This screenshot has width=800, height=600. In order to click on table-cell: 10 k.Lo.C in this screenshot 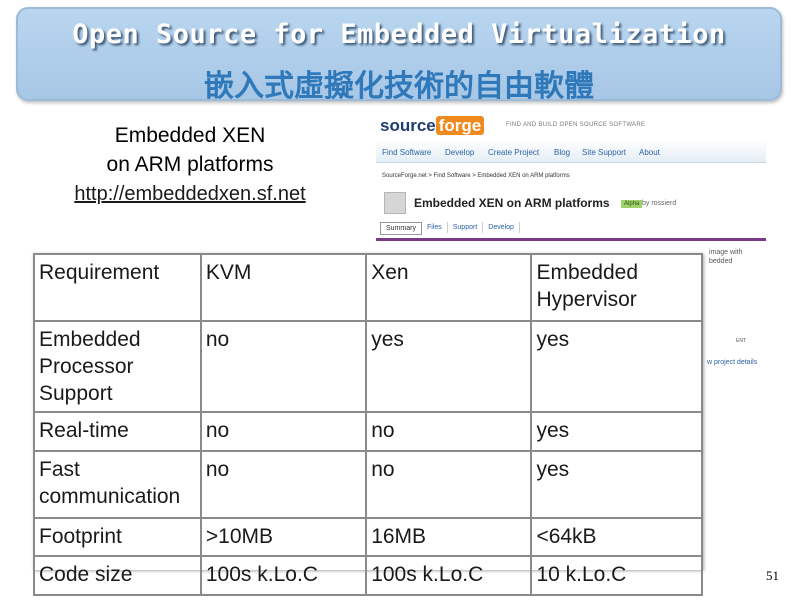, I will do `click(616, 575)`.